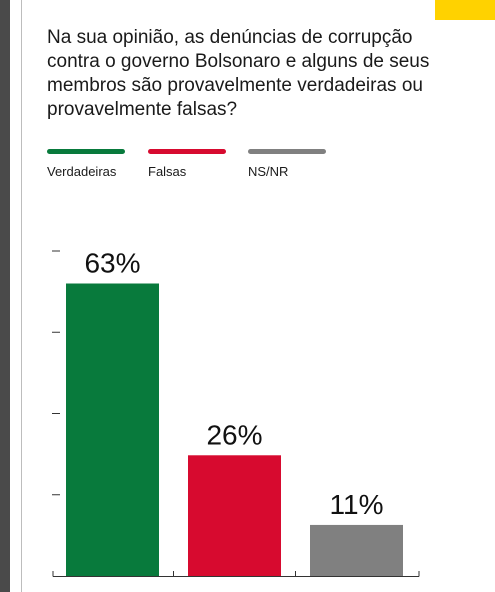 The image size is (495, 592). I want to click on corner-accent-tab, so click(465, 10).